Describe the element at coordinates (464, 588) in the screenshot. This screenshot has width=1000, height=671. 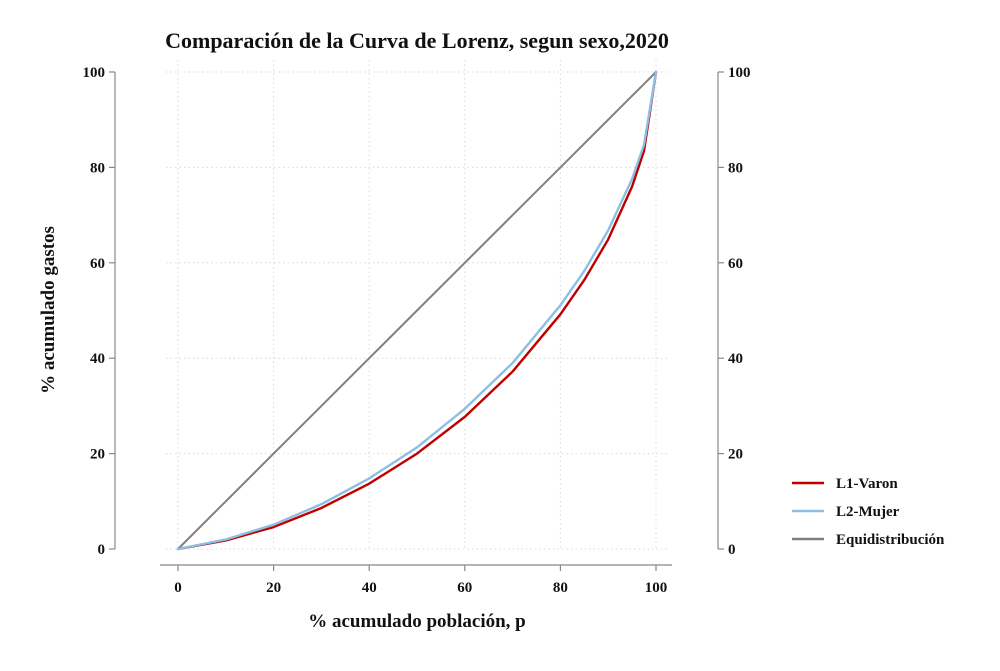
I see `x-tick-label: 60` at that location.